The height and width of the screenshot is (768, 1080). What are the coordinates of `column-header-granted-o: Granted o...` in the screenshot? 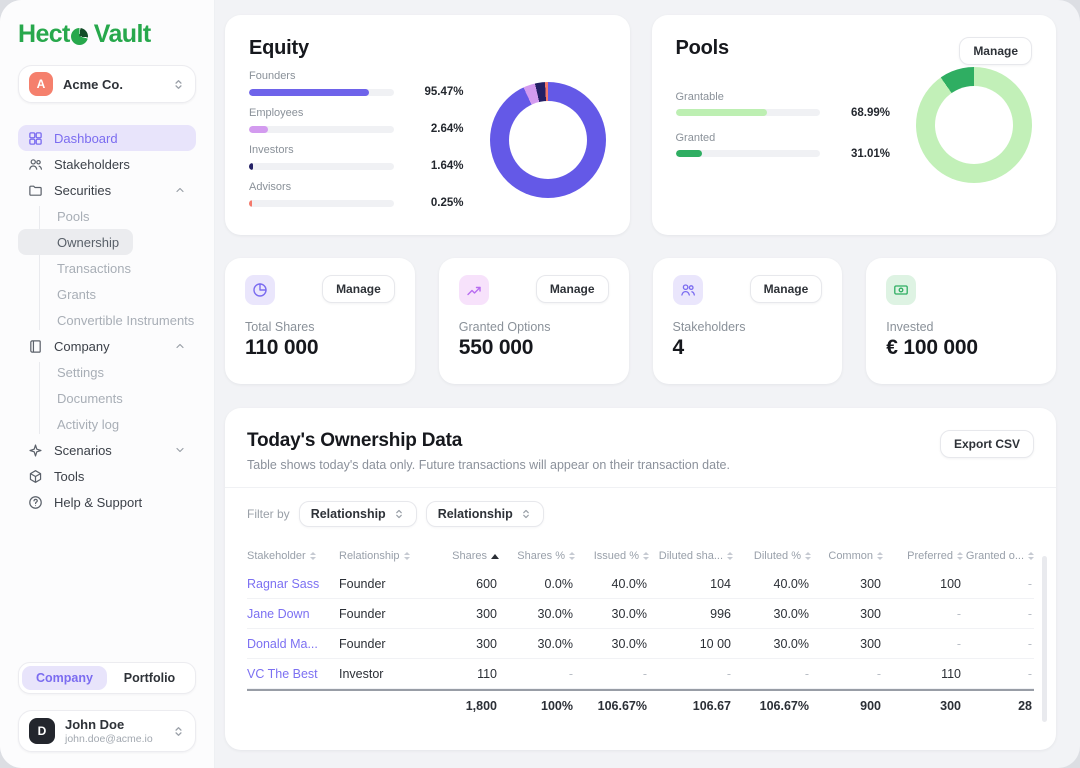 It's located at (998, 556).